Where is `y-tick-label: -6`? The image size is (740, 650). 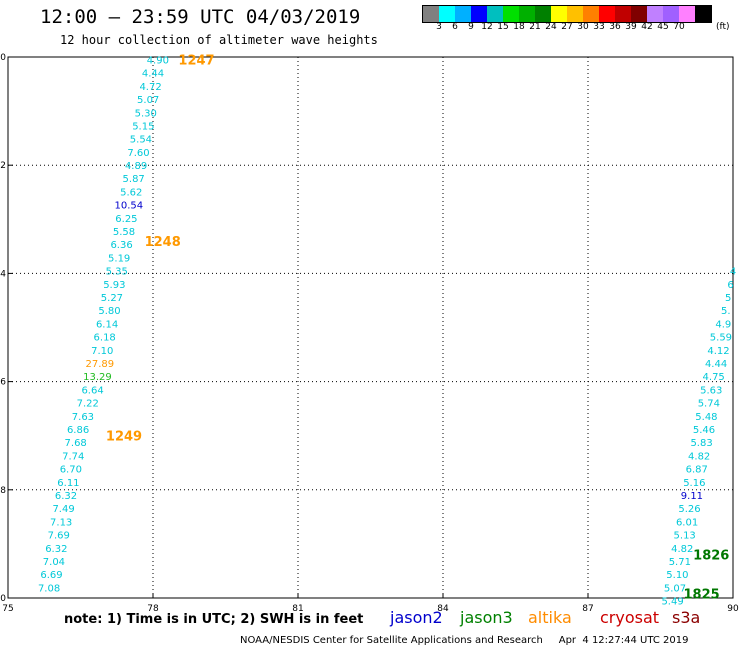 y-tick-label: -6 is located at coordinates (3, 383).